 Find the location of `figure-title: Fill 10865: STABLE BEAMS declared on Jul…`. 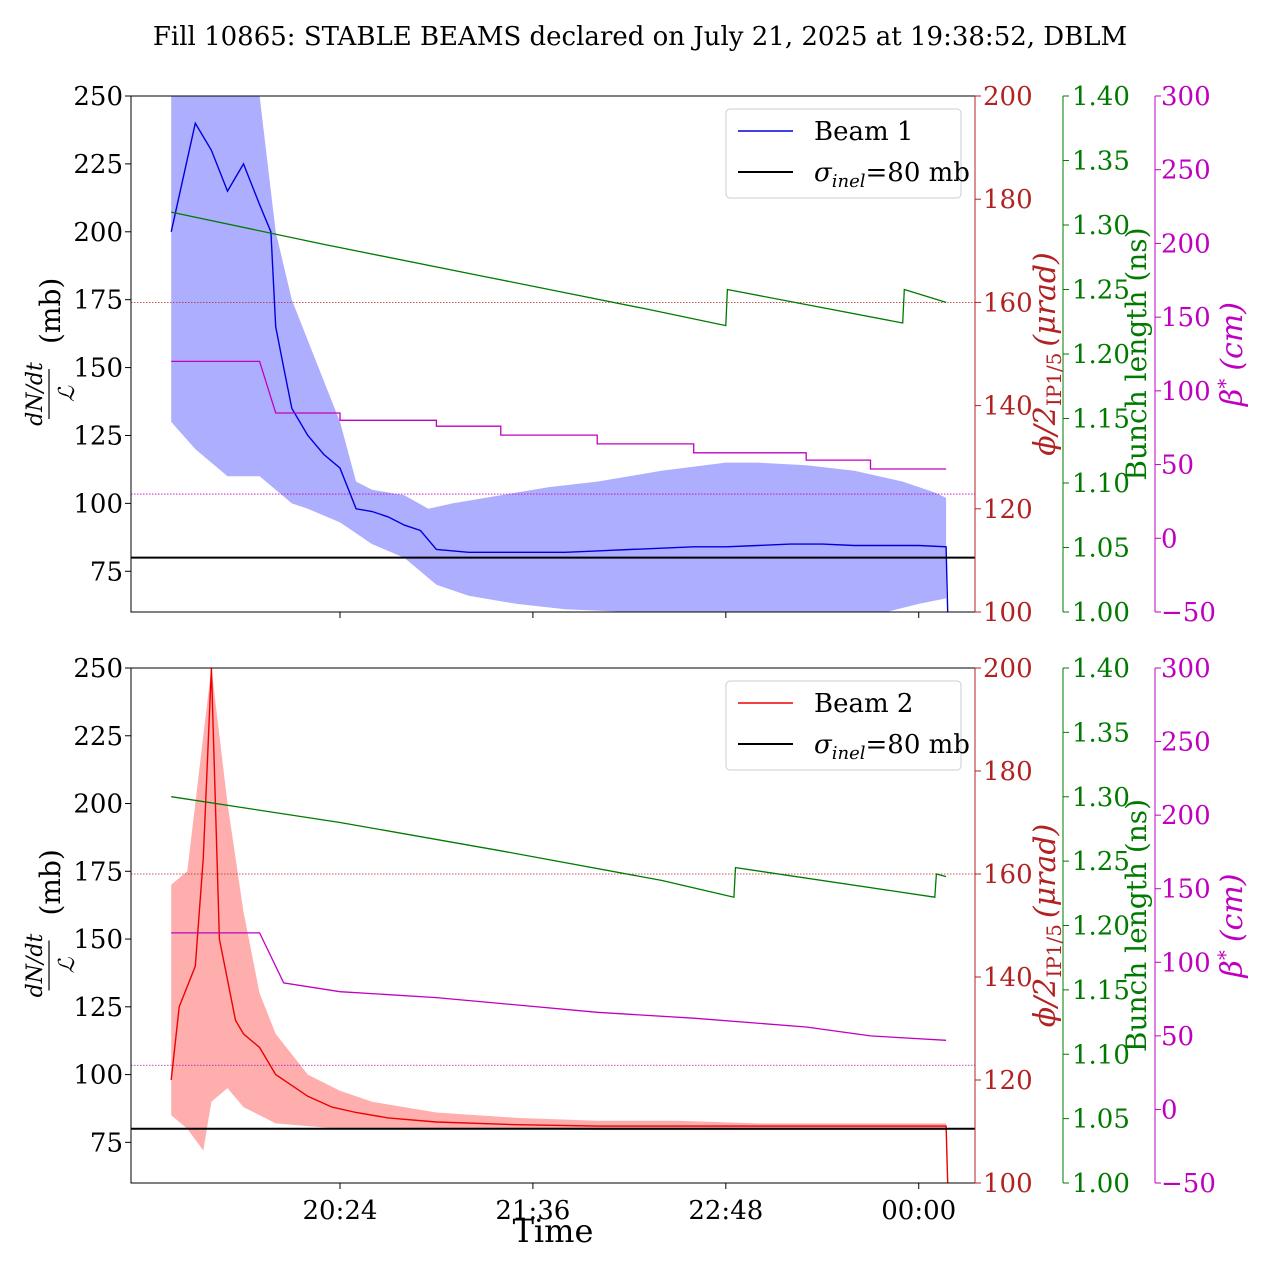

figure-title: Fill 10865: STABLE BEAMS declared on Jul… is located at coordinates (640, 37).